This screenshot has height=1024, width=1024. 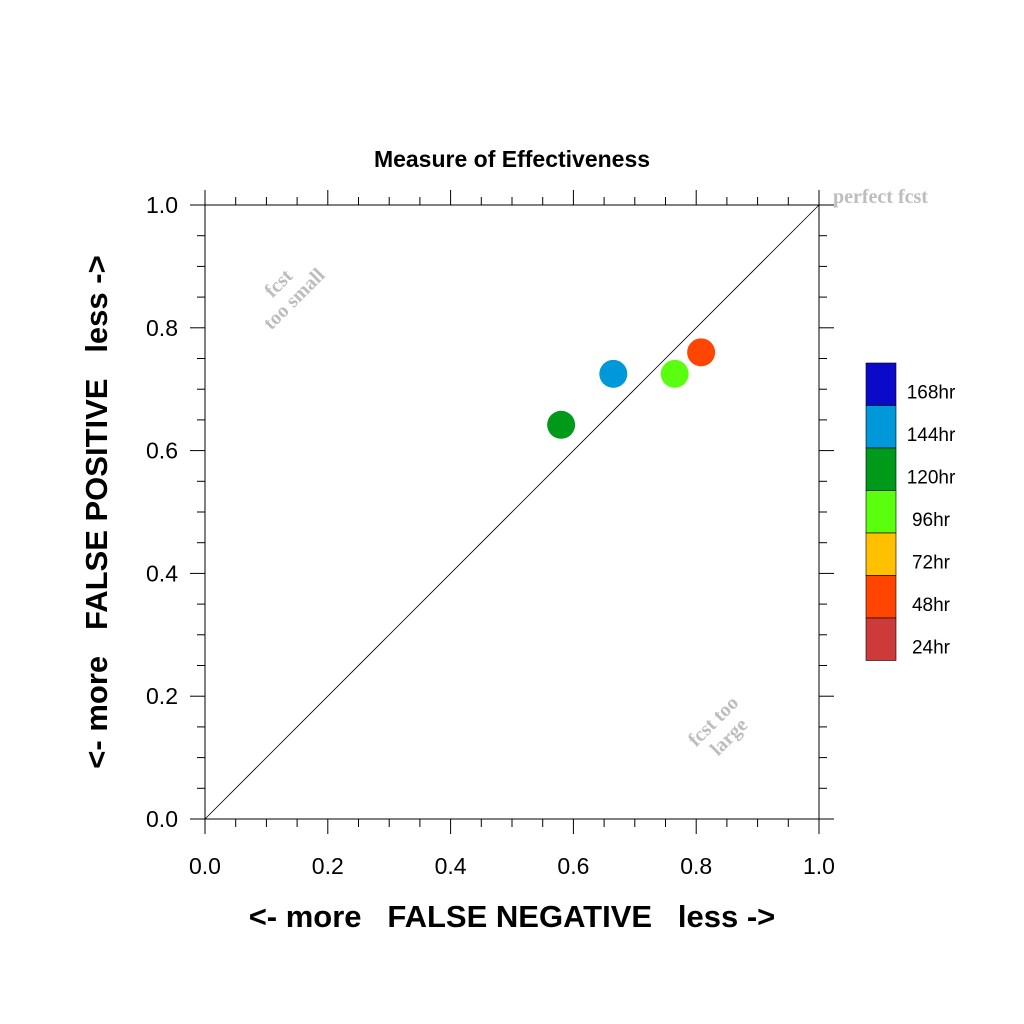 What do you see at coordinates (162, 696) in the screenshot?
I see `y-tick-label: 0.2` at bounding box center [162, 696].